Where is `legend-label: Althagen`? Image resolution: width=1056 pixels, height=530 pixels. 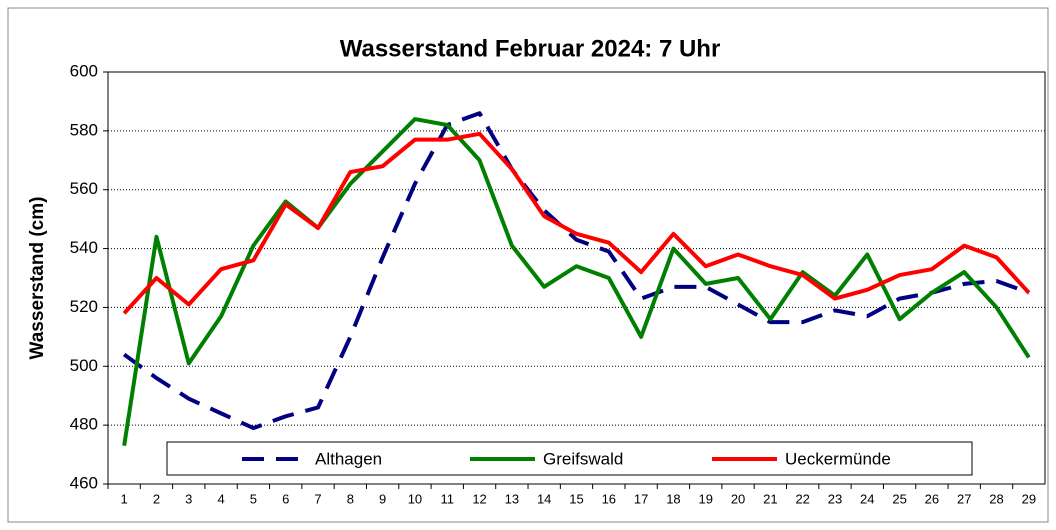 legend-label: Althagen is located at coordinates (348, 458).